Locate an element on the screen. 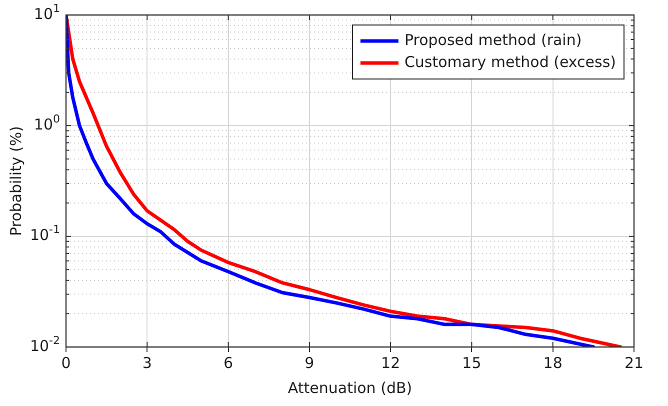  x-tick-label: 6 is located at coordinates (229, 363).